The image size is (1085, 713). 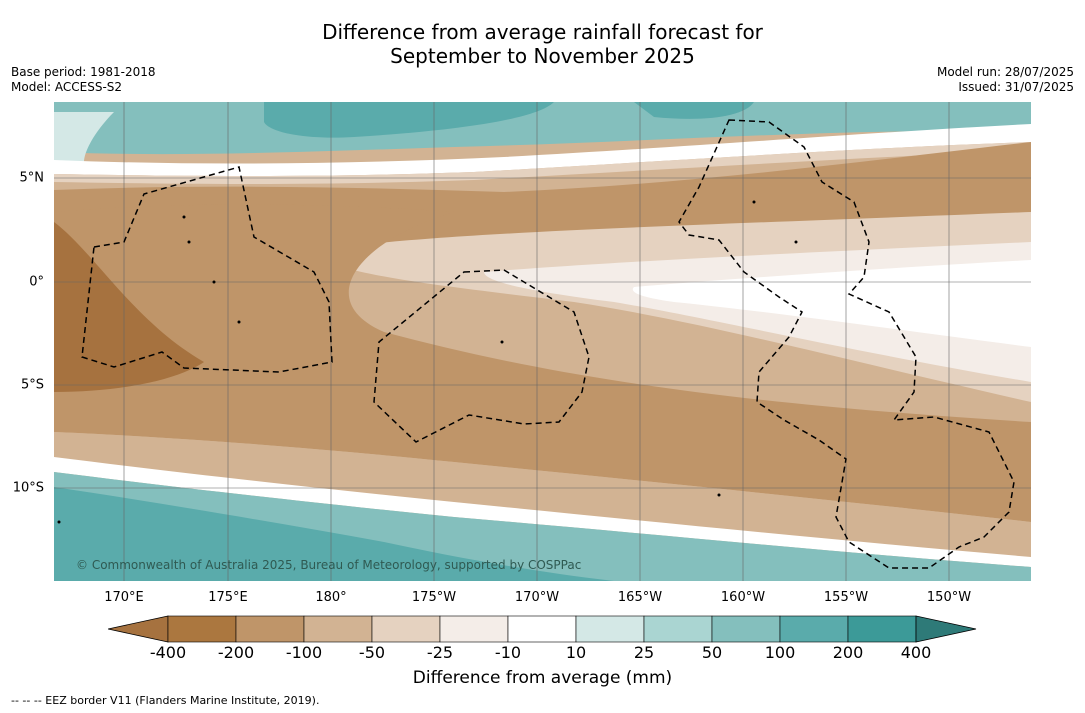 I want to click on colorbar-tick-label: 25, so click(x=644, y=652).